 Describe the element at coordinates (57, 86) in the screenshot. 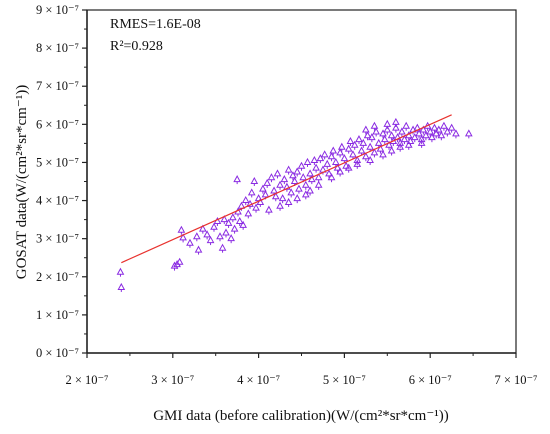

I see `y-tick-label: 7 × 10⁻⁷` at that location.